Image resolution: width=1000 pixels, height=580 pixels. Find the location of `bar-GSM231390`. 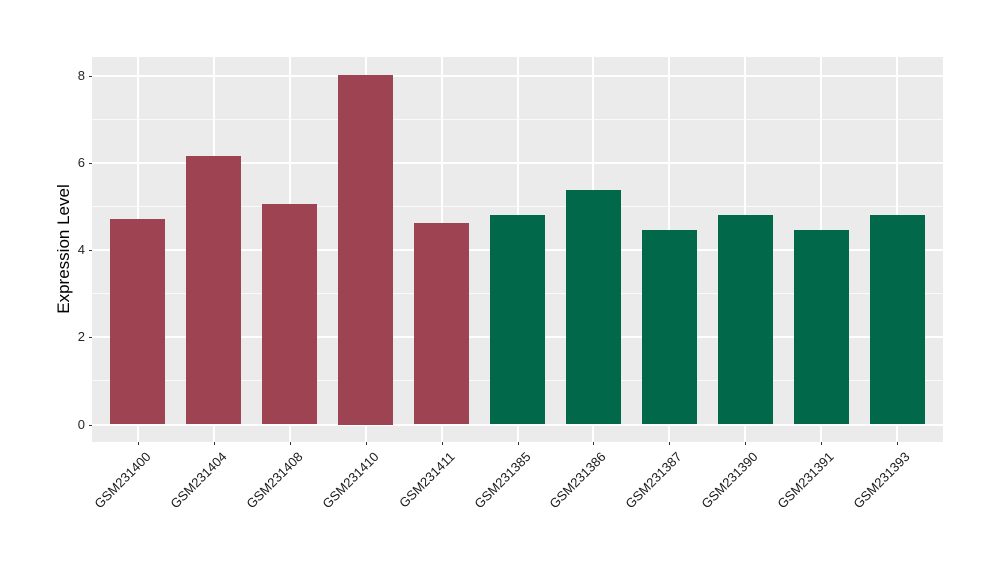

bar-GSM231390 is located at coordinates (745, 320).